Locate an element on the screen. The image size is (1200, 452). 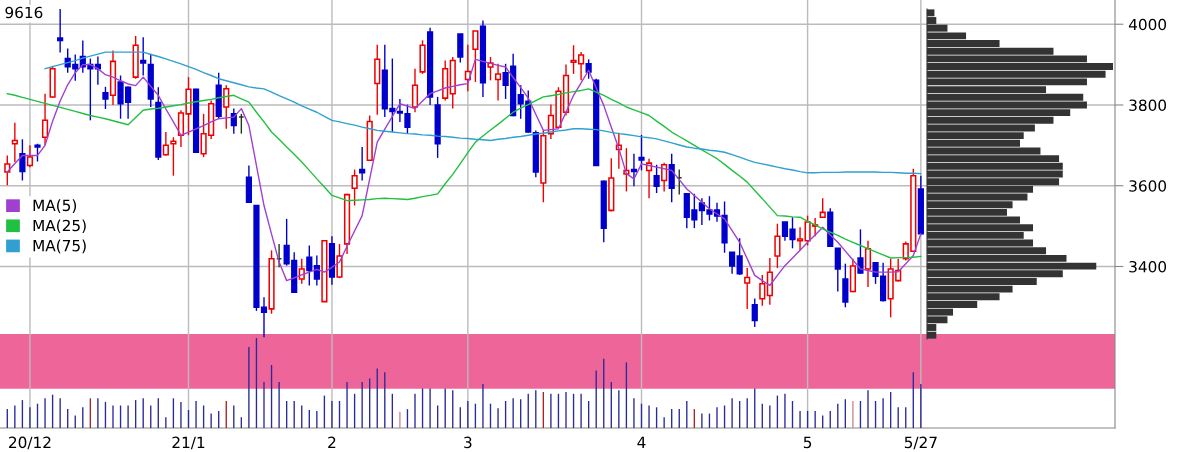
x-tick-label: 5/27 is located at coordinates (920, 443).